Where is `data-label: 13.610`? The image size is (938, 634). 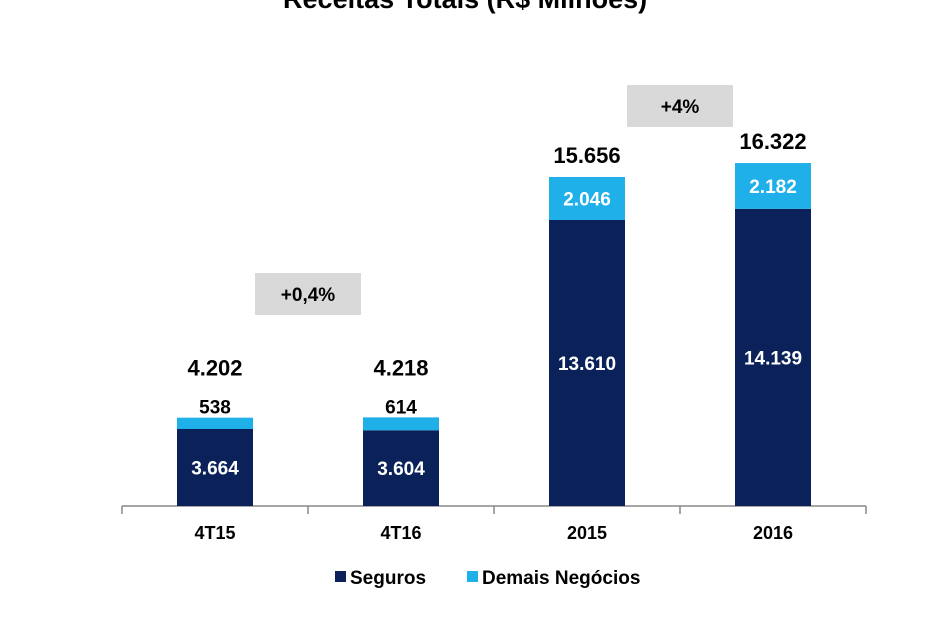 data-label: 13.610 is located at coordinates (587, 364).